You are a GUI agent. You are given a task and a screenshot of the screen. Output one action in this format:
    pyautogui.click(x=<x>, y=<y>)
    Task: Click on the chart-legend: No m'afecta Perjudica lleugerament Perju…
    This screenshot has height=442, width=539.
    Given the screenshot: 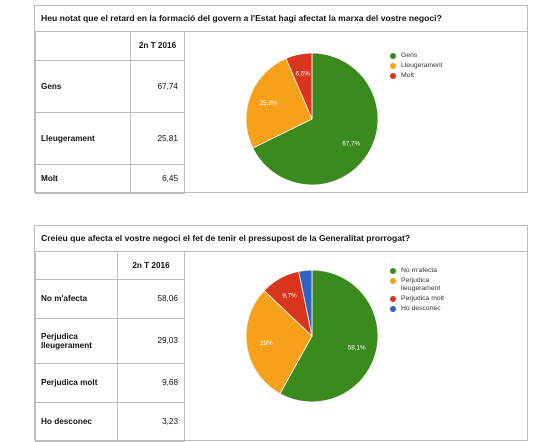 What is the action you would take?
    pyautogui.click(x=445, y=291)
    